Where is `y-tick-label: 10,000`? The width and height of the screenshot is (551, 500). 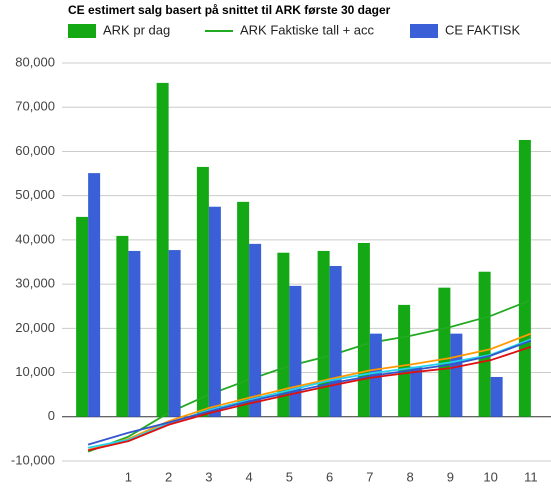 y-tick-label: 10,000 is located at coordinates (35, 371).